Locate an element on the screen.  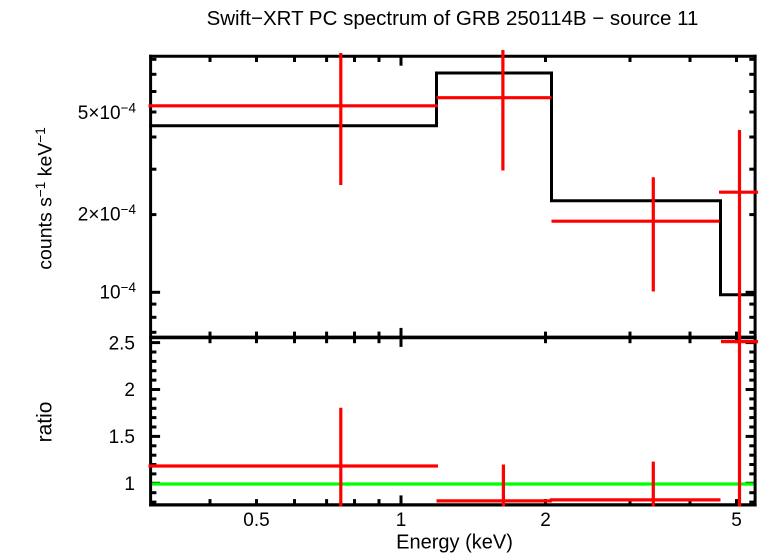
svg-text: counts s−1 keV−1 is located at coordinates (45, 198).